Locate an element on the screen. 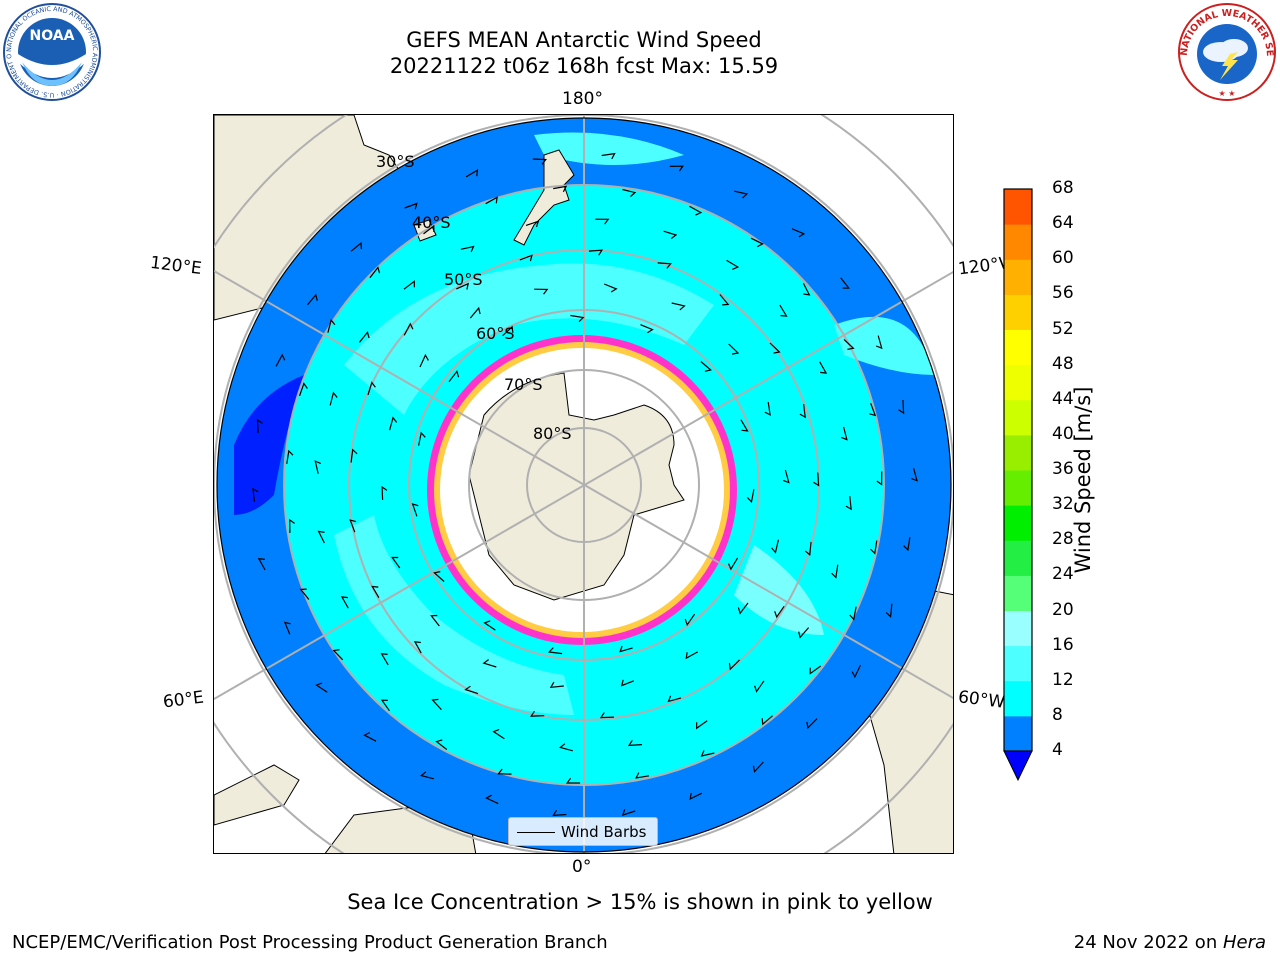 The image size is (1280, 960). footer-date-text: 24 Nov 2022 on is located at coordinates (1148, 942).